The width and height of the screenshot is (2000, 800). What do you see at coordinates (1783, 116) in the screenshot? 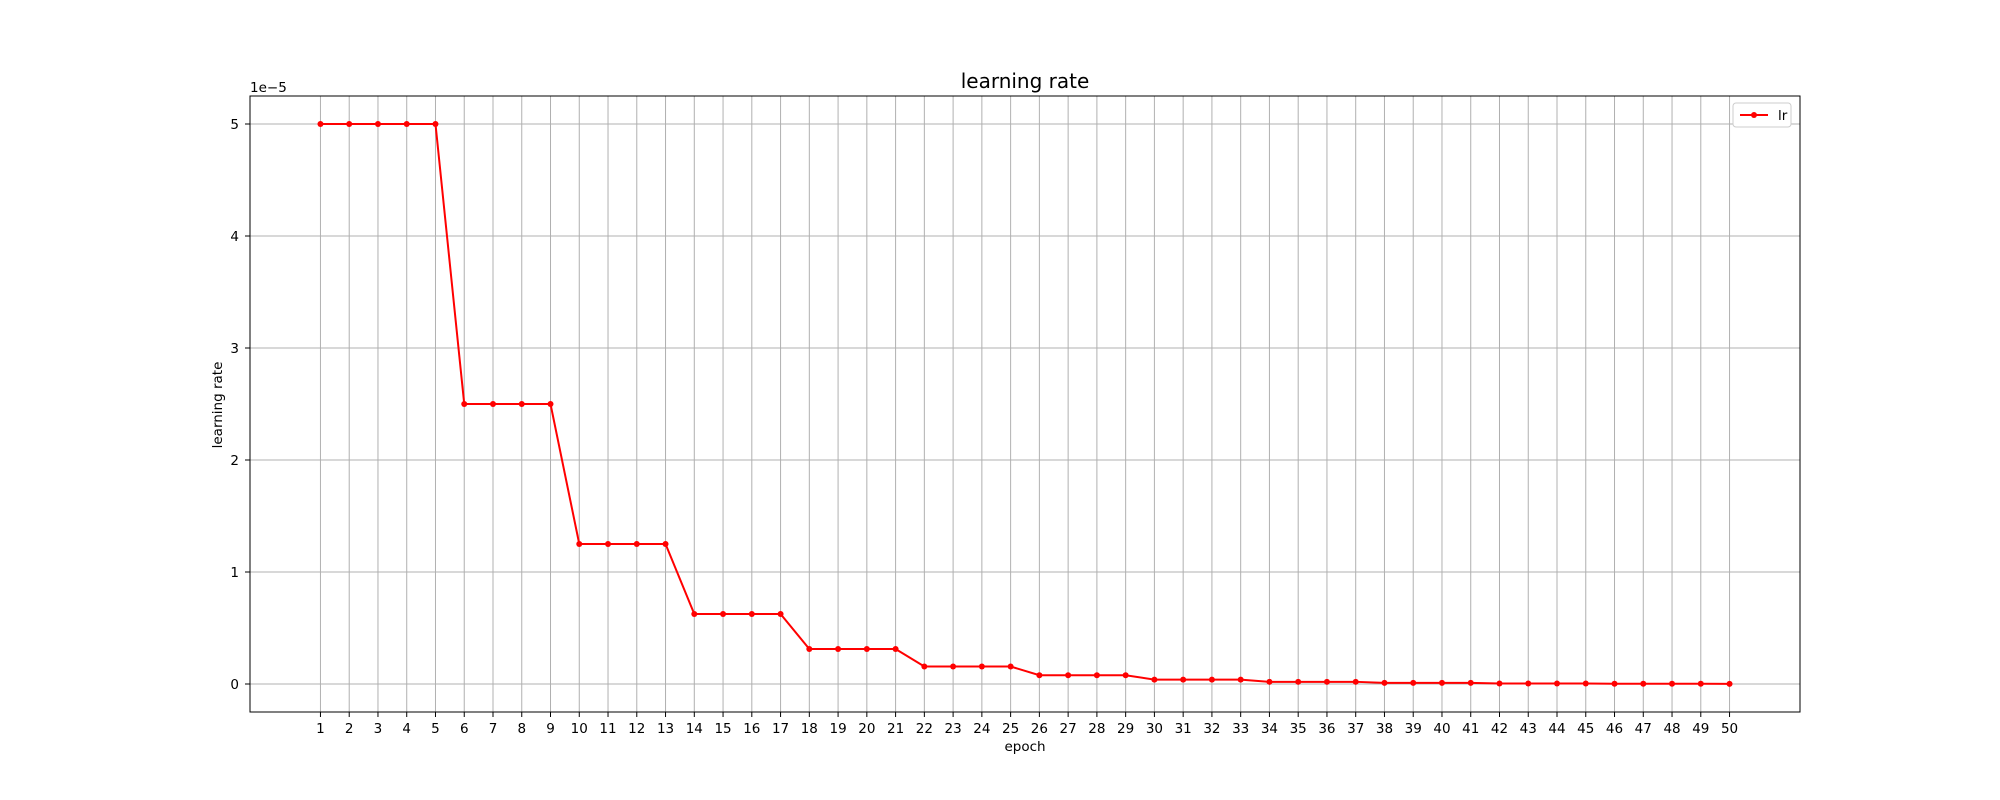
I see `legend-label-lr: lr` at bounding box center [1783, 116].